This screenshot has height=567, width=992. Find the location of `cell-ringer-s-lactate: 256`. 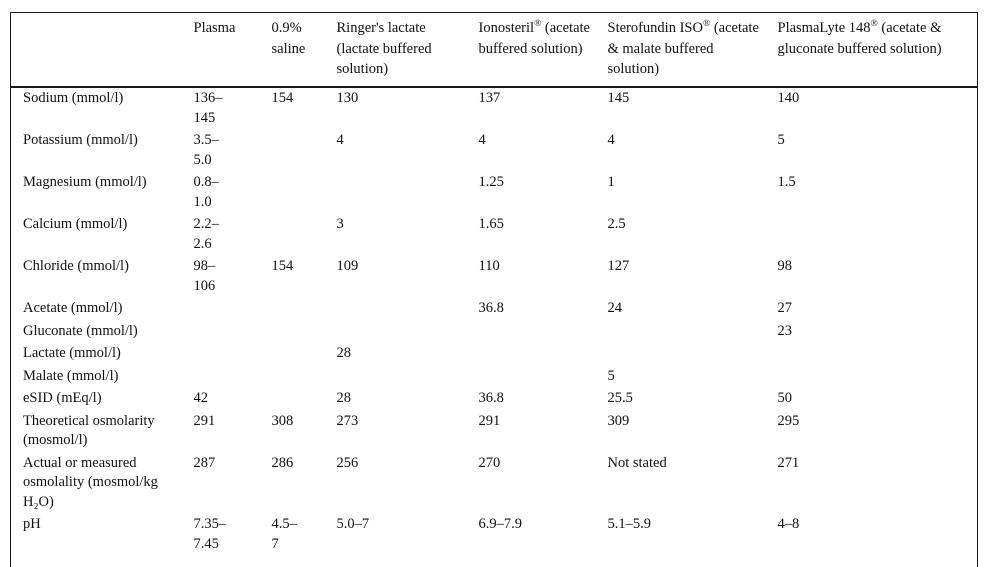

cell-ringer-s-lactate: 256 is located at coordinates (347, 462).